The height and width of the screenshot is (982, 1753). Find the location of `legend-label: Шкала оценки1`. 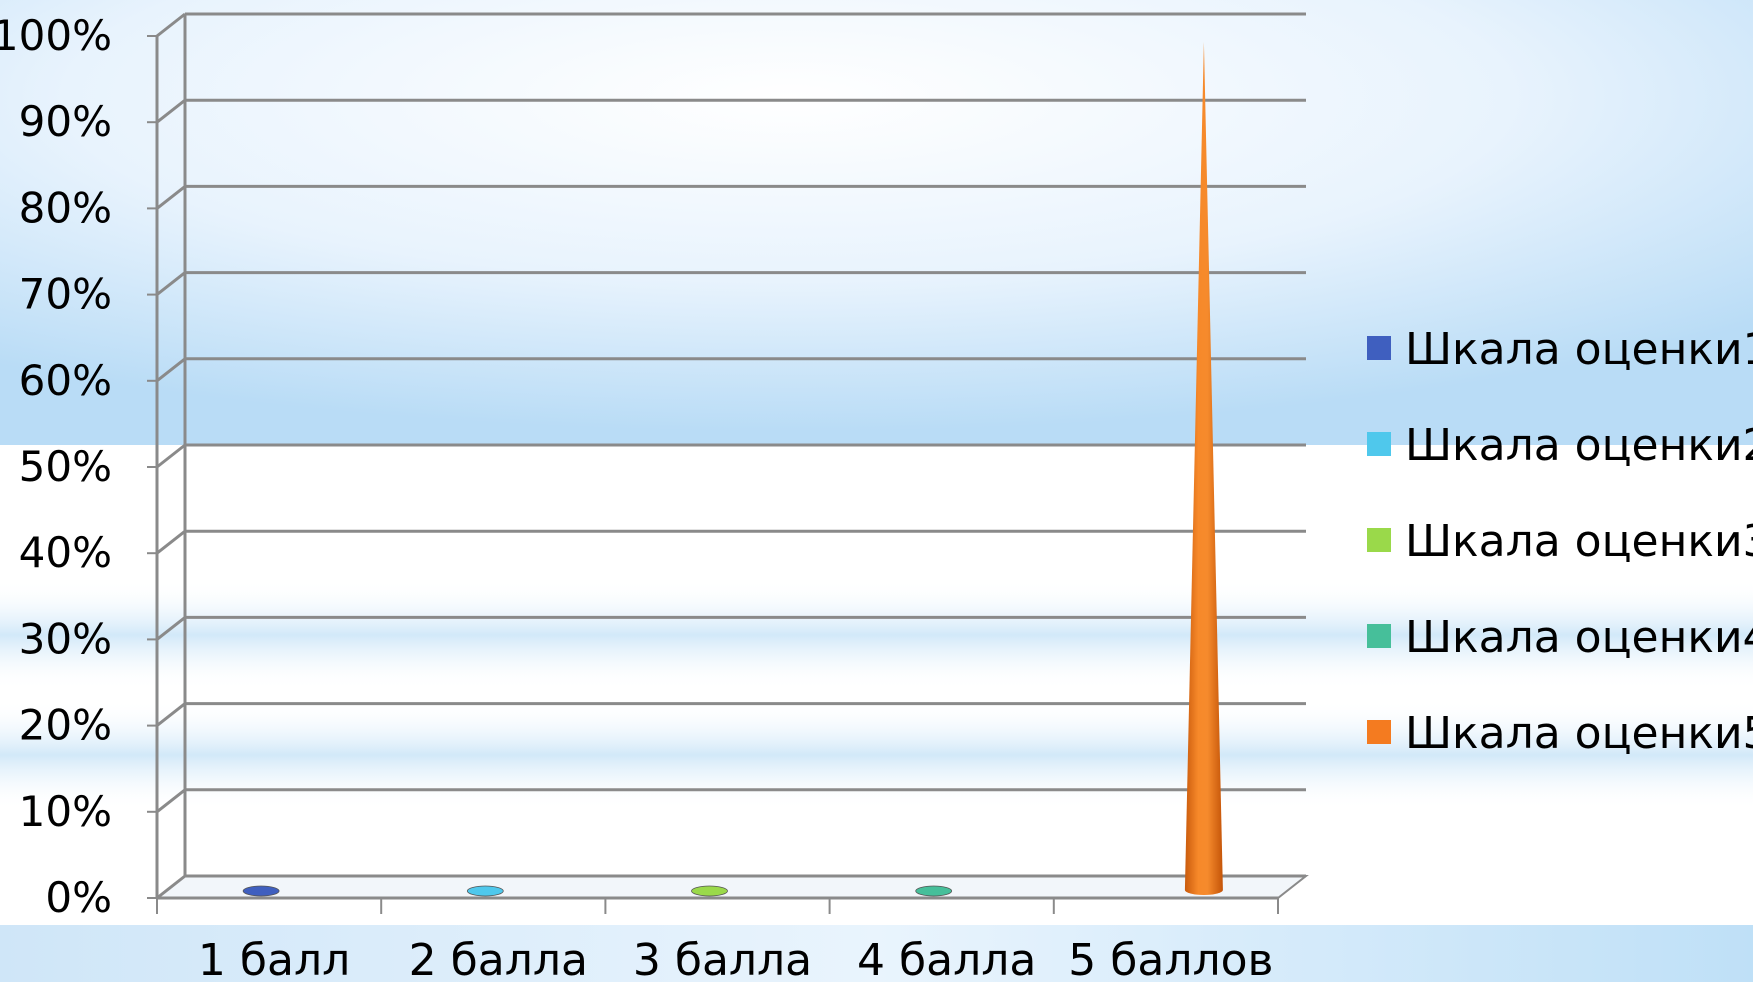

legend-label: Шкала оценки1 is located at coordinates (1579, 349).